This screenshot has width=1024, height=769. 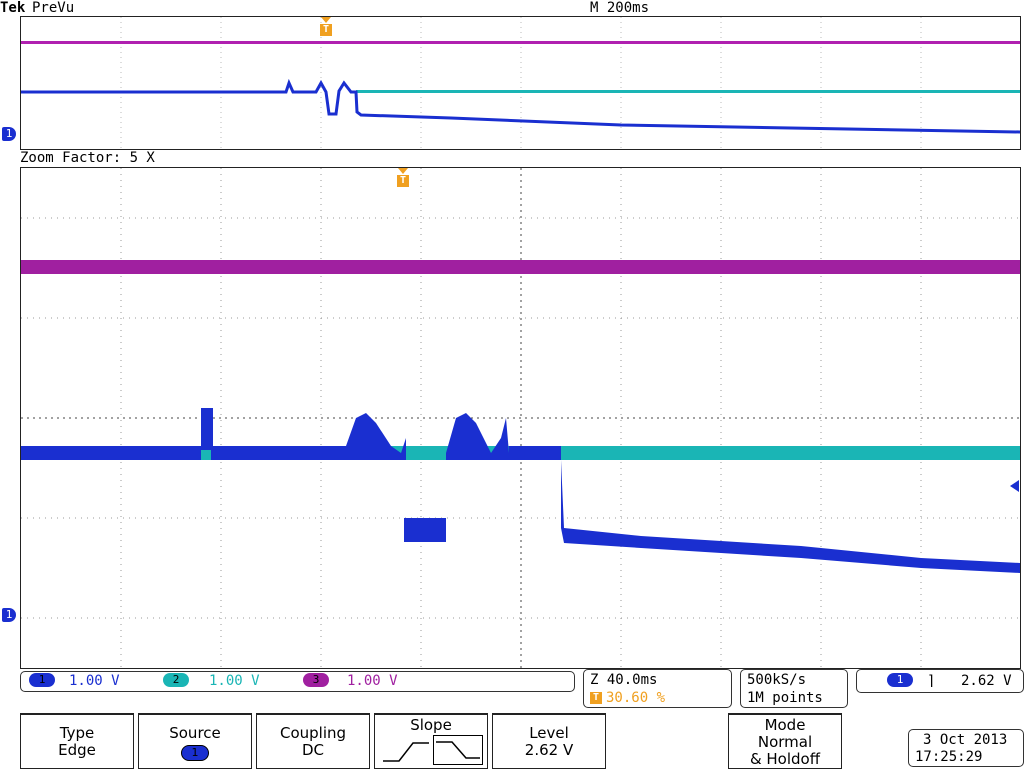 What do you see at coordinates (431, 725) in the screenshot?
I see `trigger-slope-title: Slope` at bounding box center [431, 725].